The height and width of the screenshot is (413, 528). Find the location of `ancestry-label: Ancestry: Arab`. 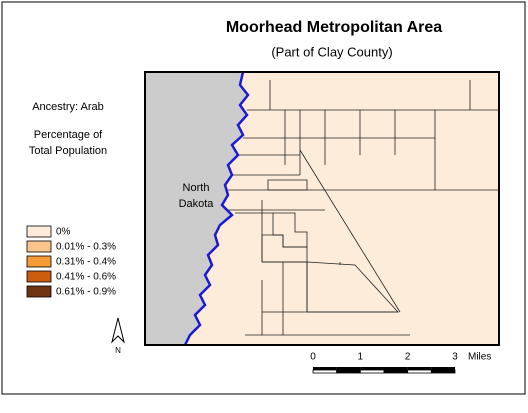

ancestry-label: Ancestry: Arab is located at coordinates (68, 107).